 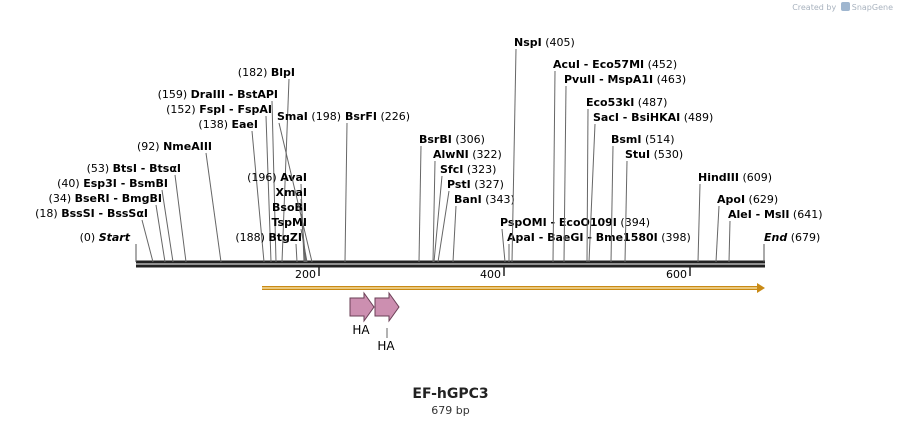 I want to click on snapgene-credit: Created by SnapGene, so click(x=842, y=7).